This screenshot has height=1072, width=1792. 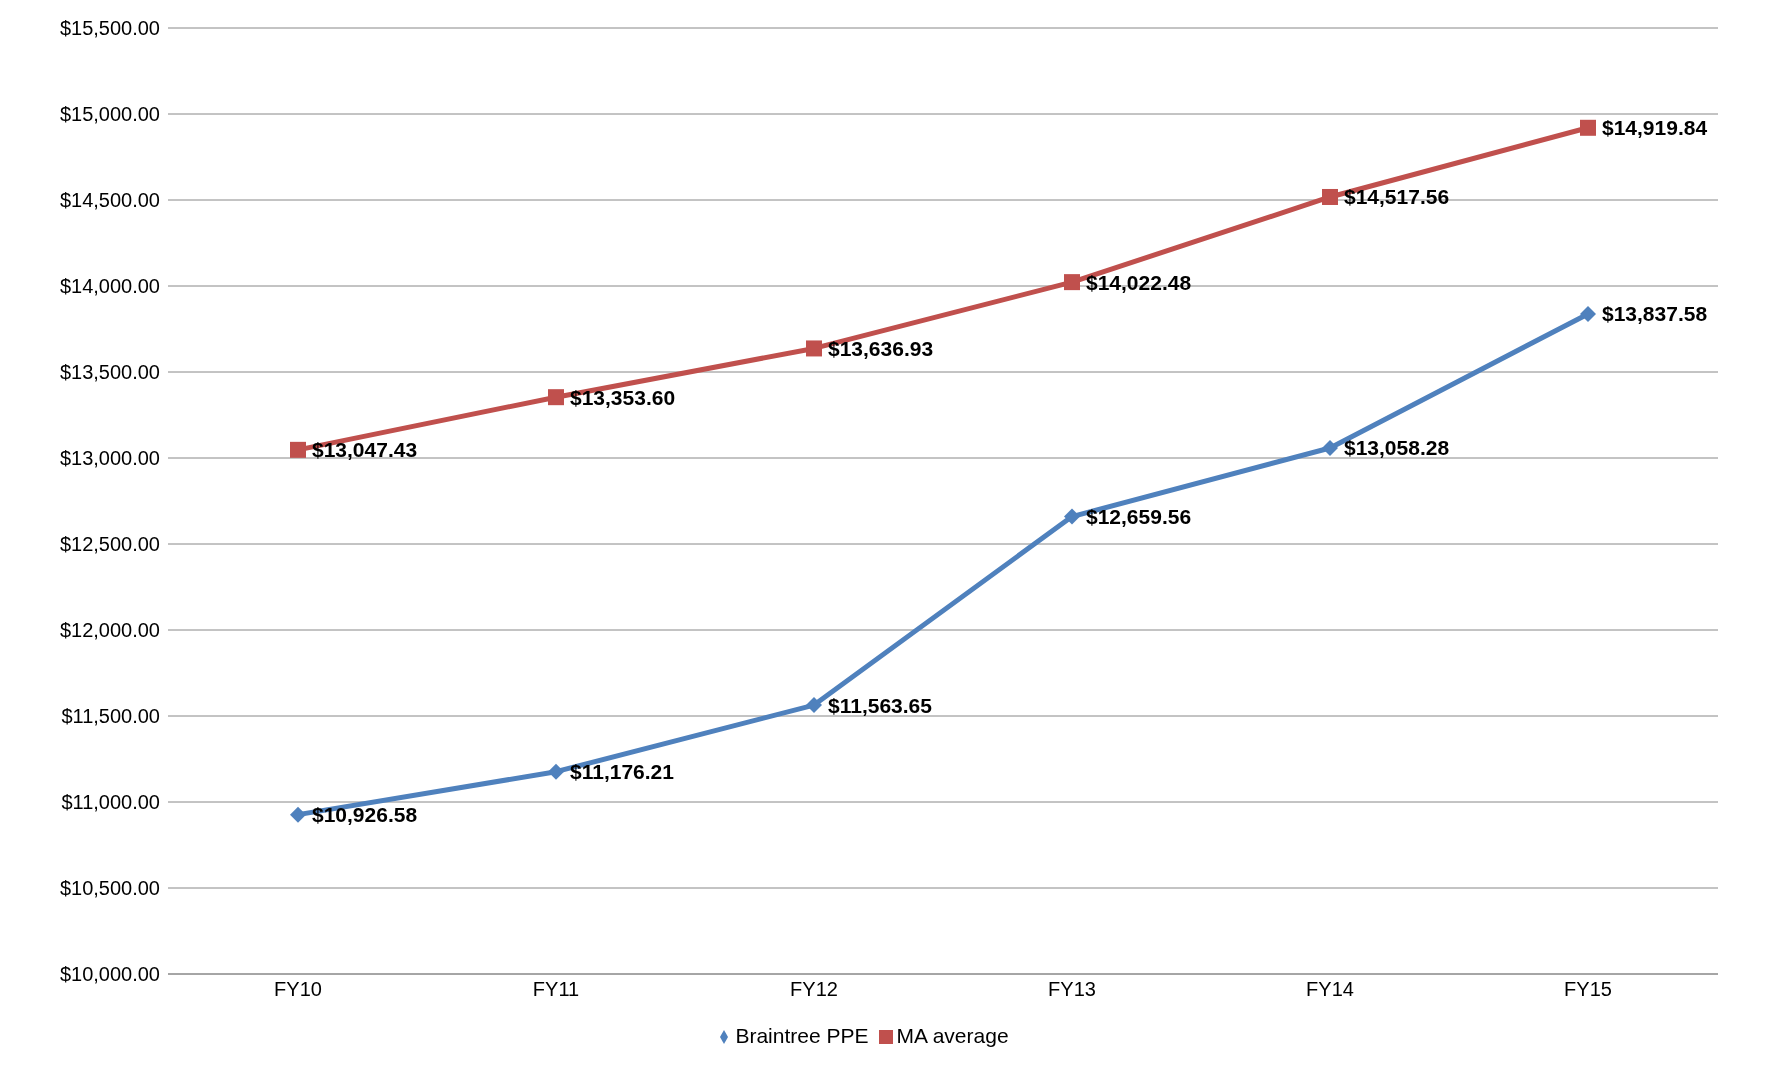 What do you see at coordinates (109, 200) in the screenshot?
I see `y-tick-label: $14,500.00` at bounding box center [109, 200].